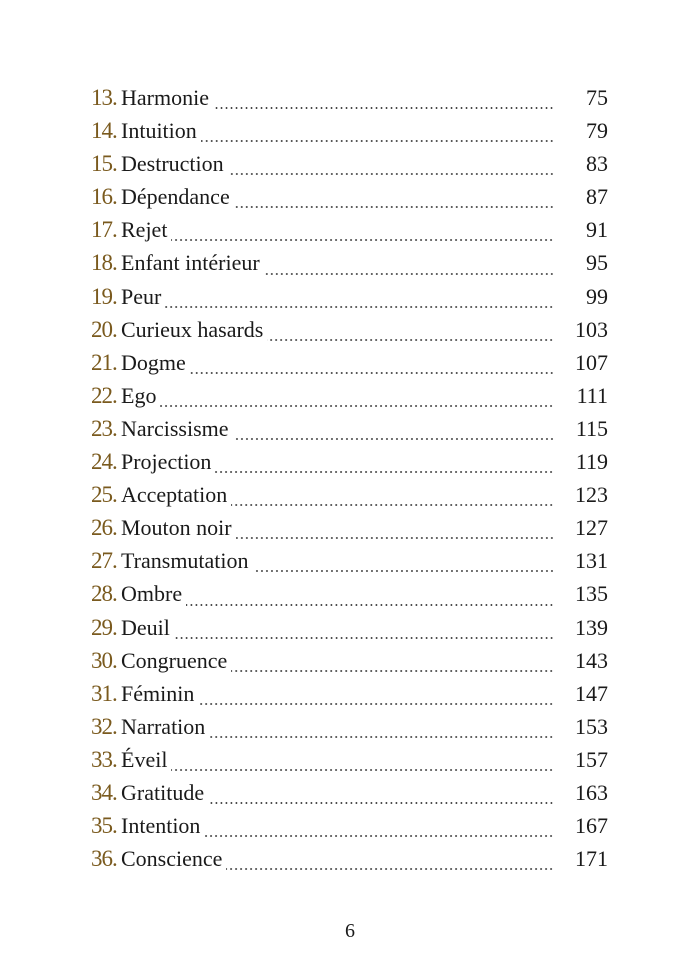 This screenshot has height=974, width=700. Describe the element at coordinates (349, 796) in the screenshot. I see `toc-entry: 34. Gratitude 163` at that location.